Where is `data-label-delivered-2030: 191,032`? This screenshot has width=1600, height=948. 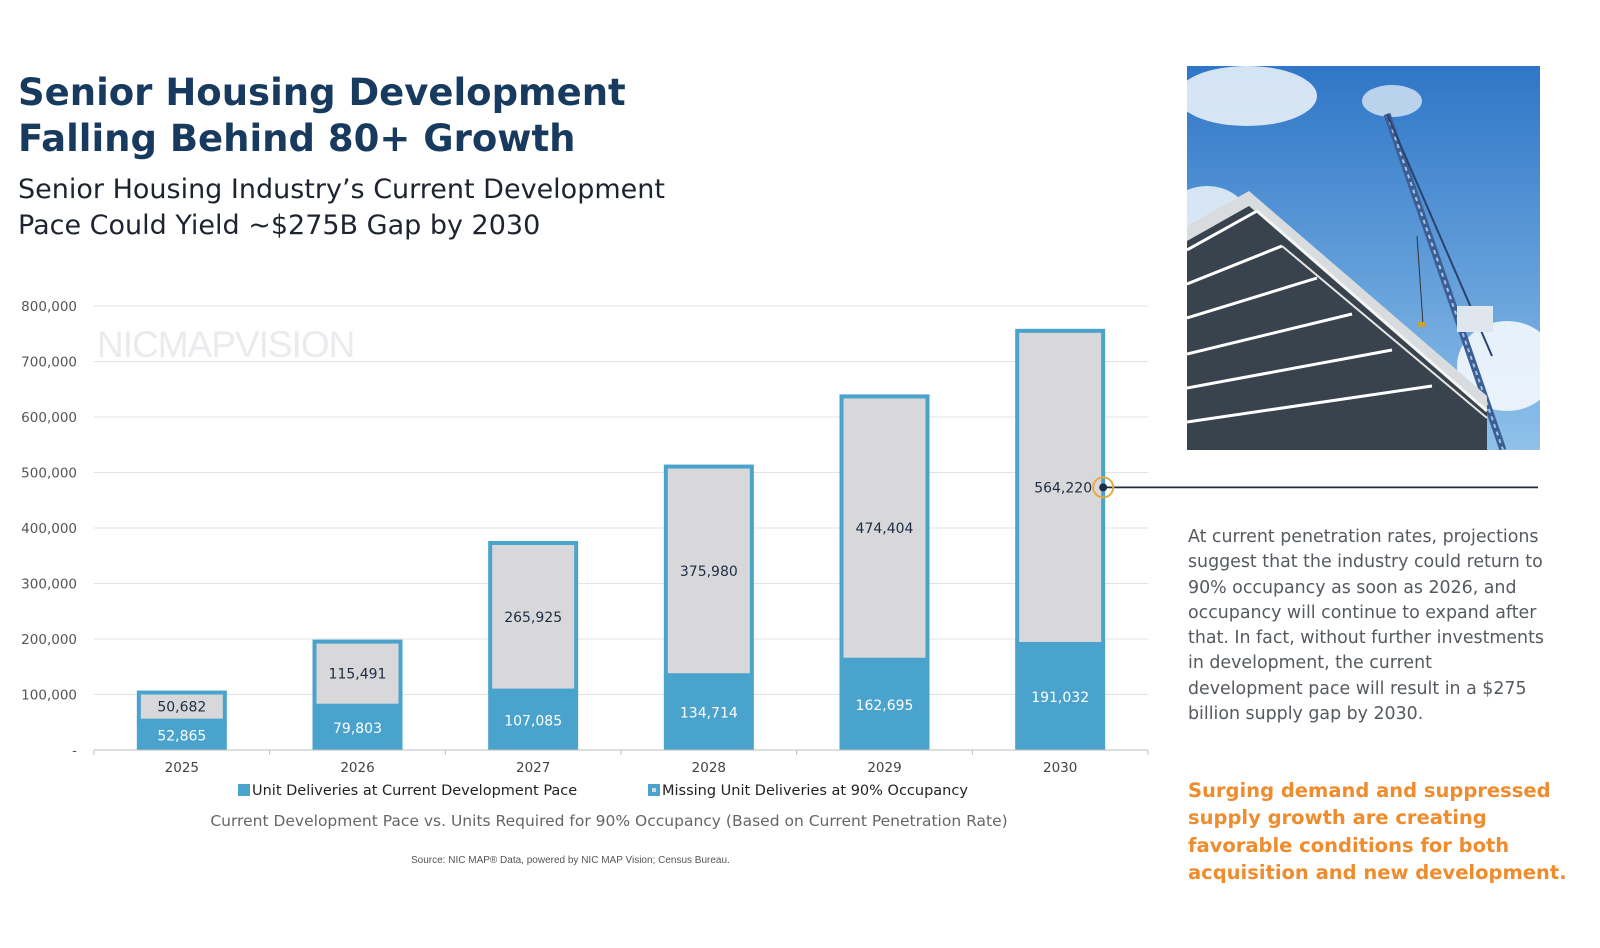 data-label-delivered-2030: 191,032 is located at coordinates (1060, 698).